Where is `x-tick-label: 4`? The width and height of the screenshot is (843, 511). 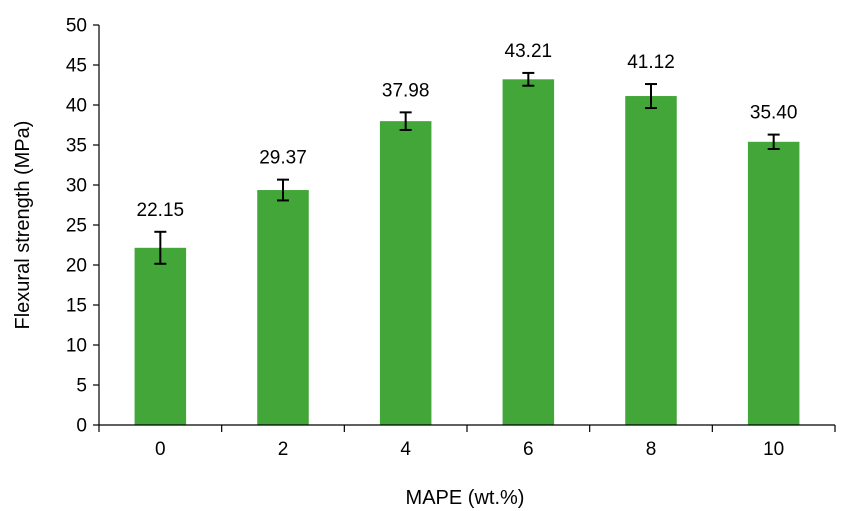 x-tick-label: 4 is located at coordinates (405, 449).